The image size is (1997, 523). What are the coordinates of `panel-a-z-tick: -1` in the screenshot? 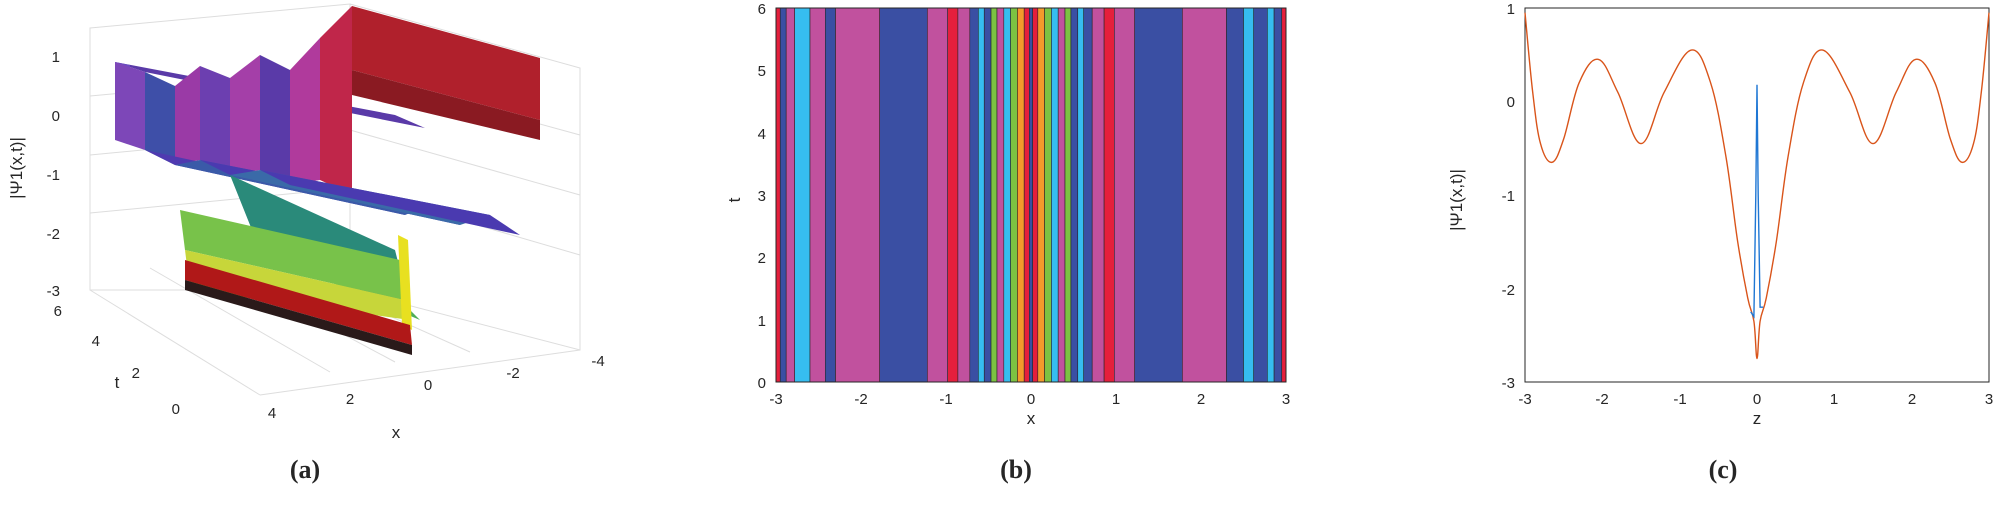 It's located at (53, 175).